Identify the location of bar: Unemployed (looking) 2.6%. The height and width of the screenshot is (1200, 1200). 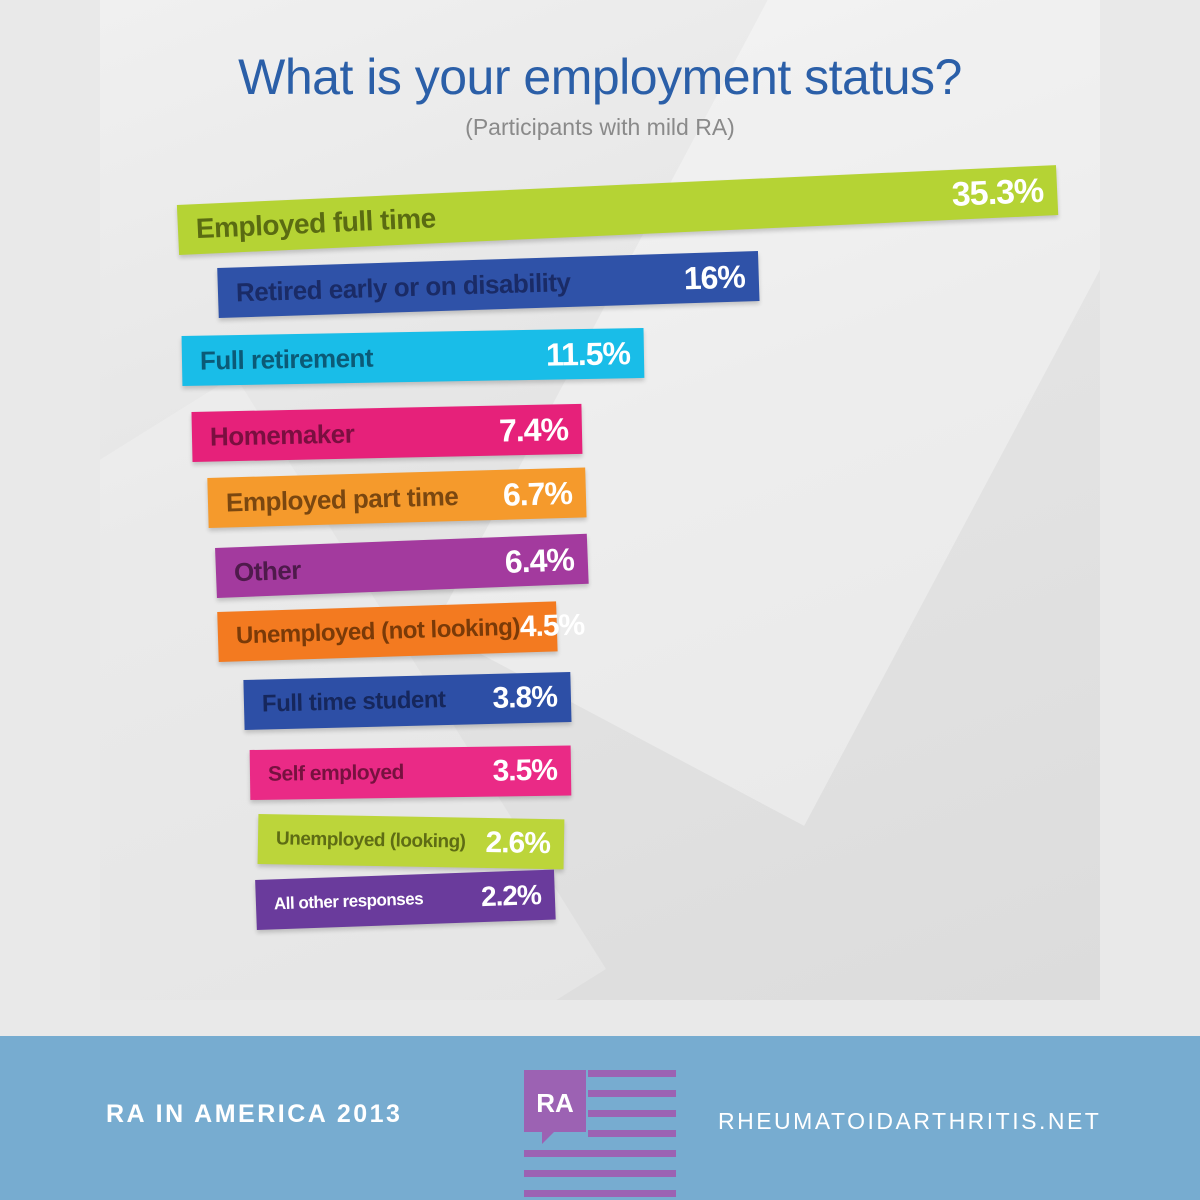
(411, 842).